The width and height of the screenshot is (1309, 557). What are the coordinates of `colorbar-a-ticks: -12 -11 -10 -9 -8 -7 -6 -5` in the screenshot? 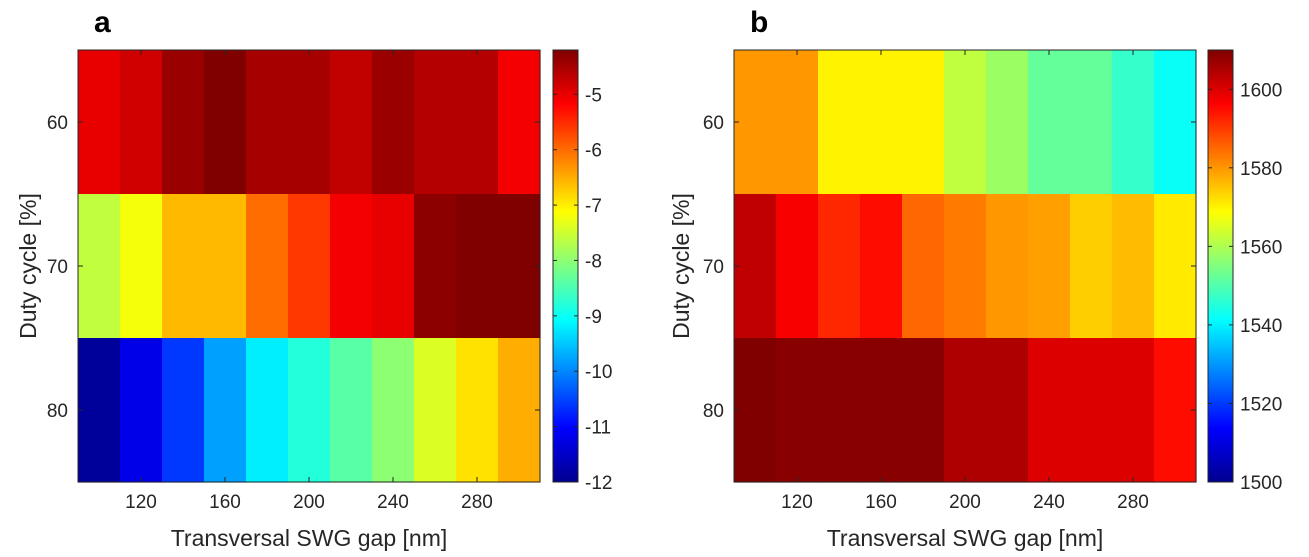 It's located at (582, 289).